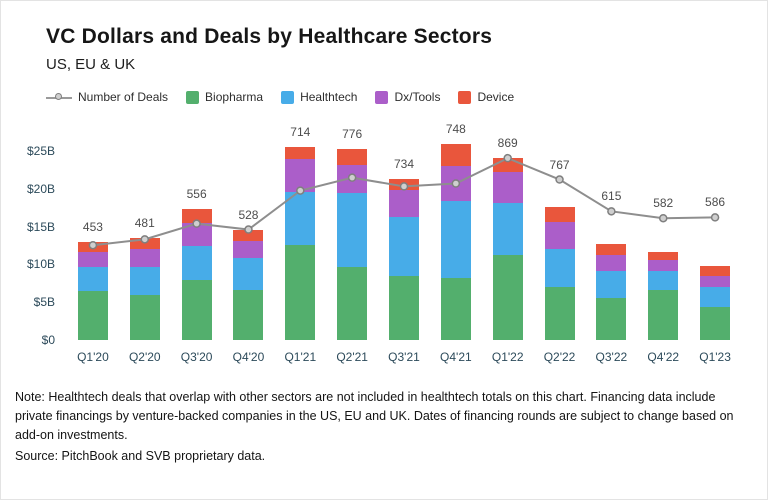  What do you see at coordinates (352, 244) in the screenshot?
I see `stacked-bar-Q2'21` at bounding box center [352, 244].